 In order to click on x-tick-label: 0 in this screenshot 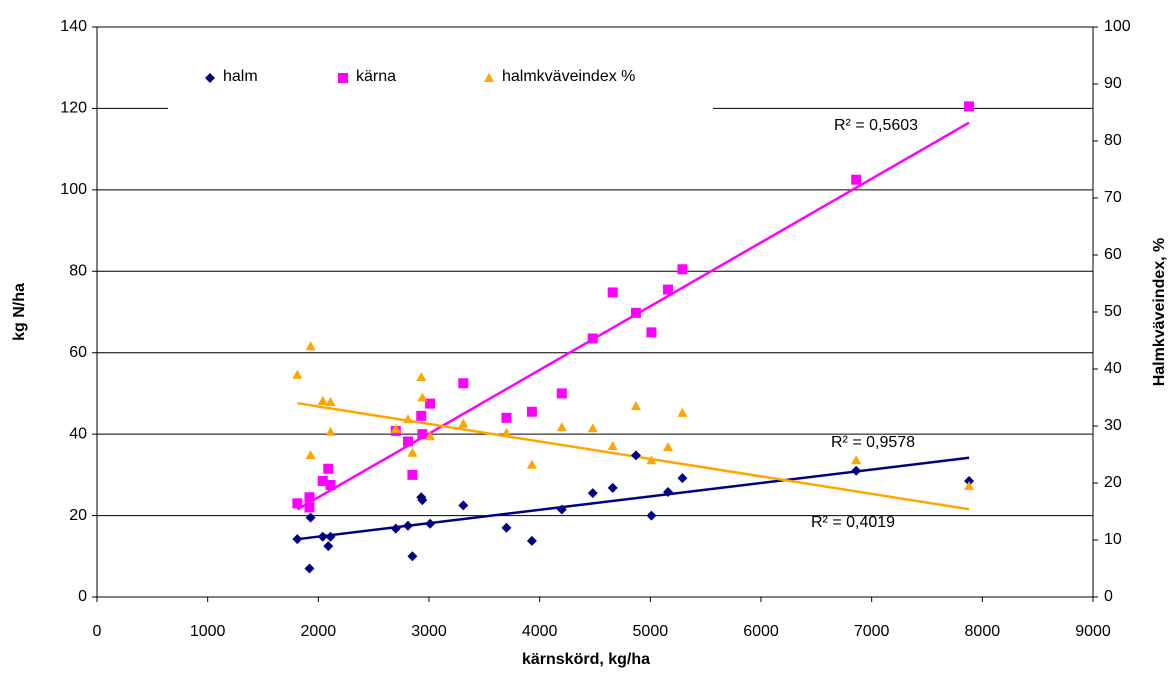, I will do `click(97, 631)`.